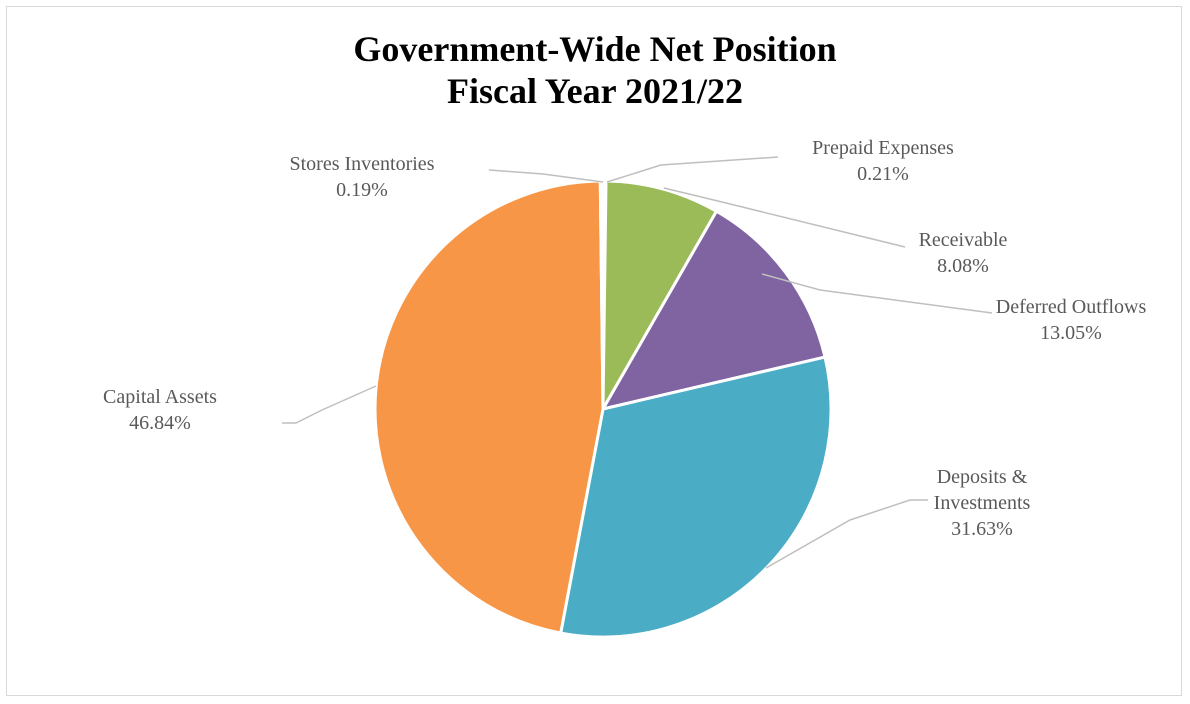 This screenshot has width=1190, height=704. I want to click on pie-slice-deferred-outflows, so click(714, 310).